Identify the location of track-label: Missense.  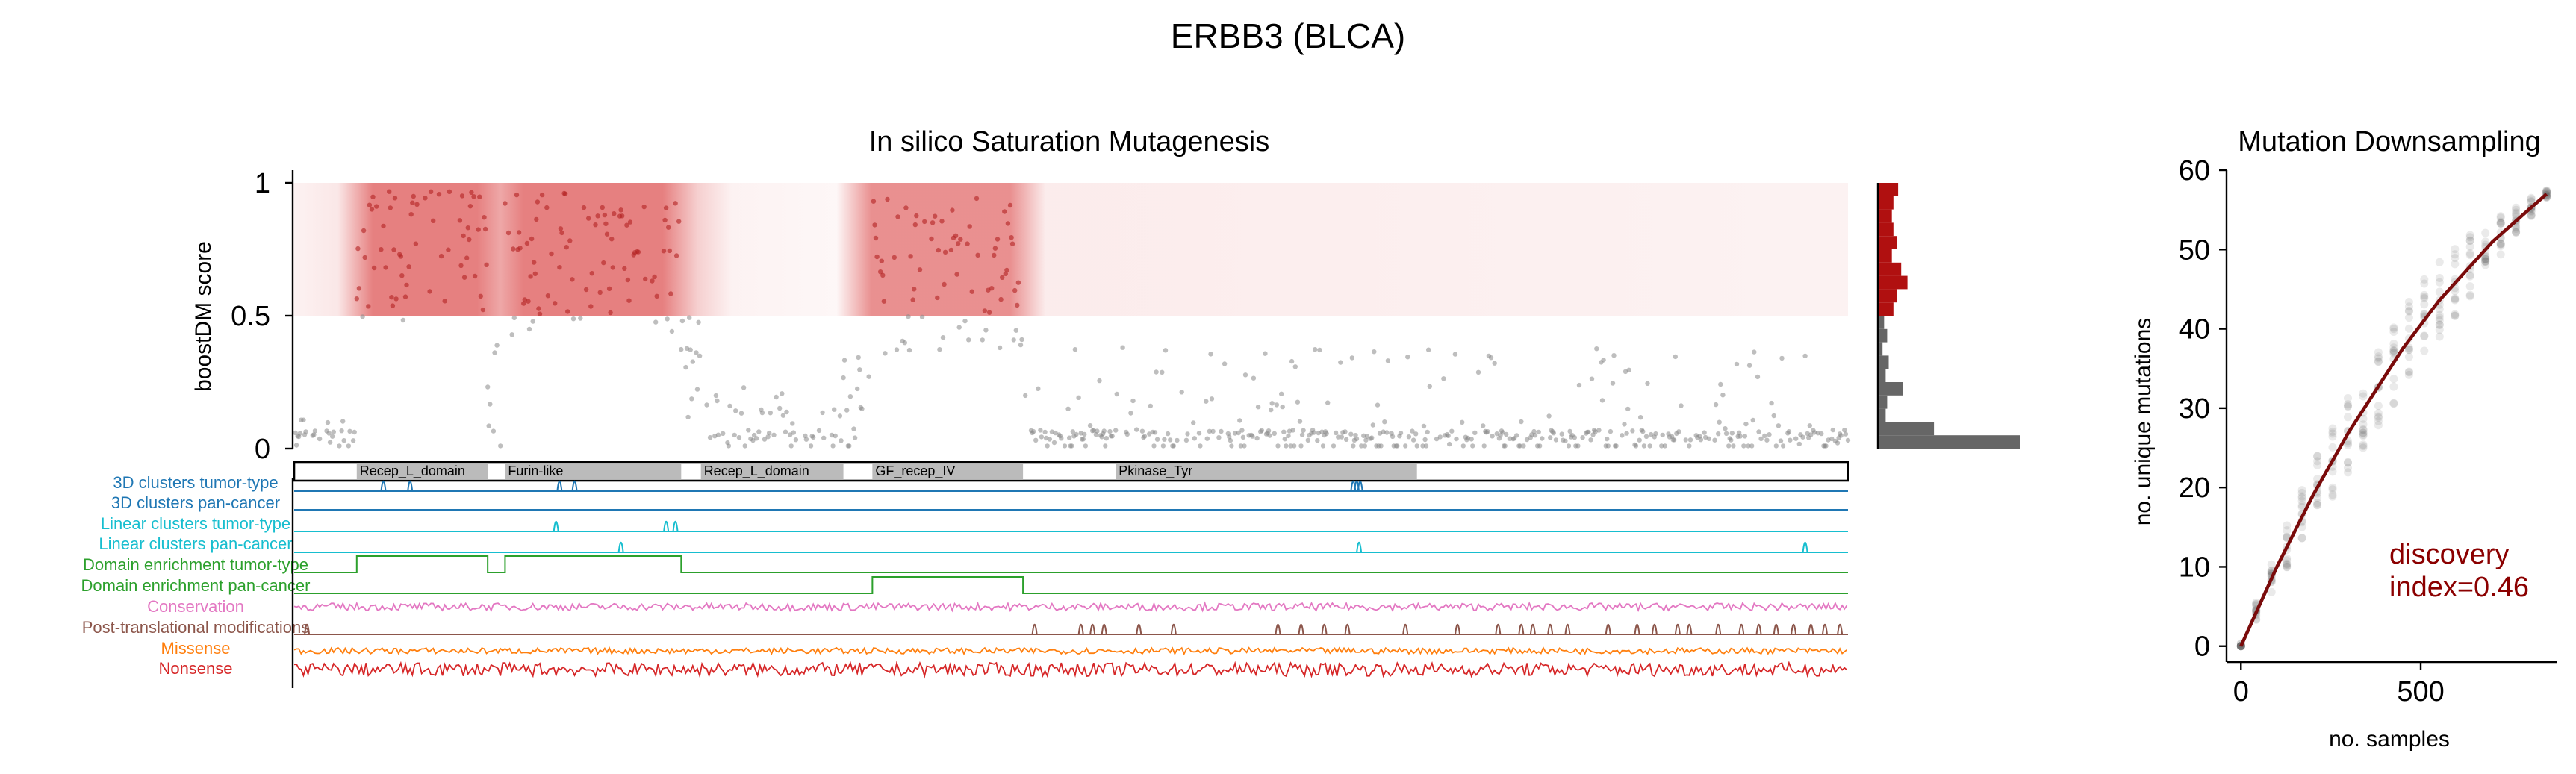
(196, 648).